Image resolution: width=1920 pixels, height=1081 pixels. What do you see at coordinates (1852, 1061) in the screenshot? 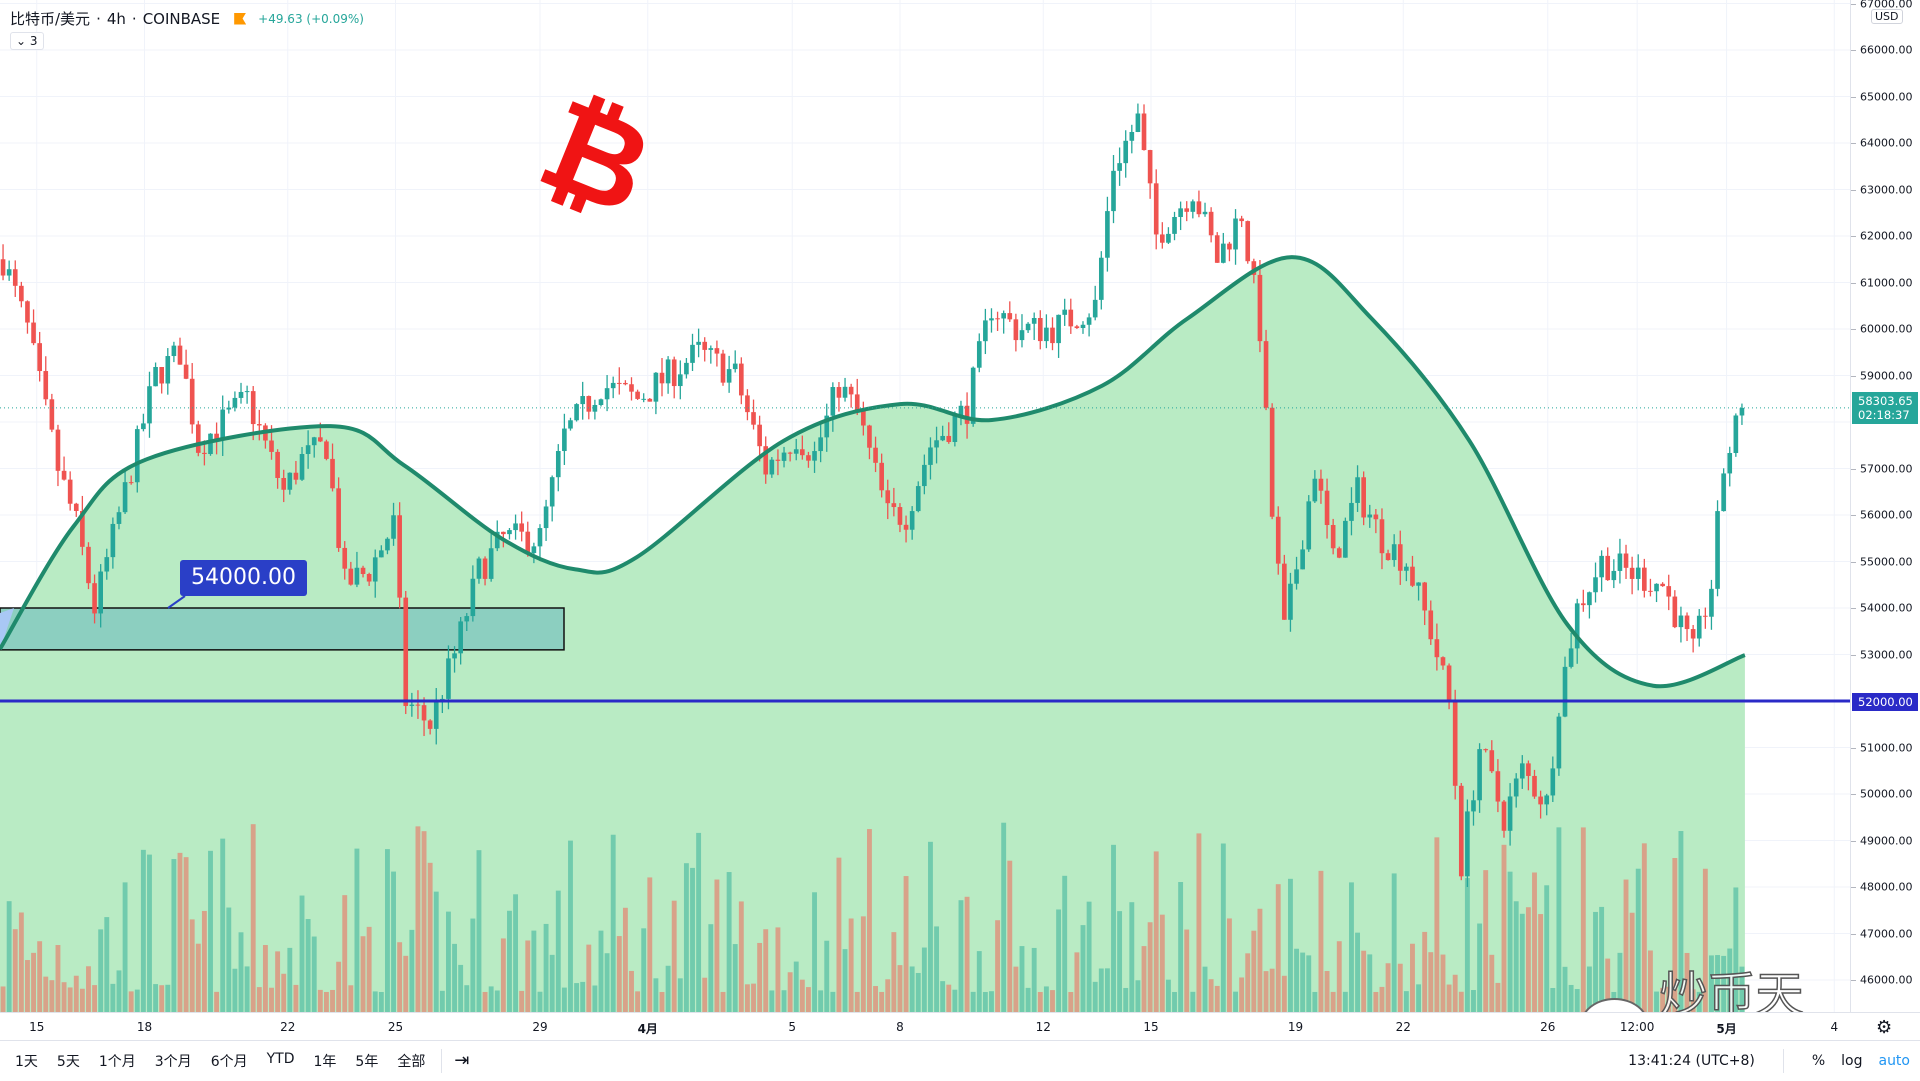
I see `log-toggle: log` at bounding box center [1852, 1061].